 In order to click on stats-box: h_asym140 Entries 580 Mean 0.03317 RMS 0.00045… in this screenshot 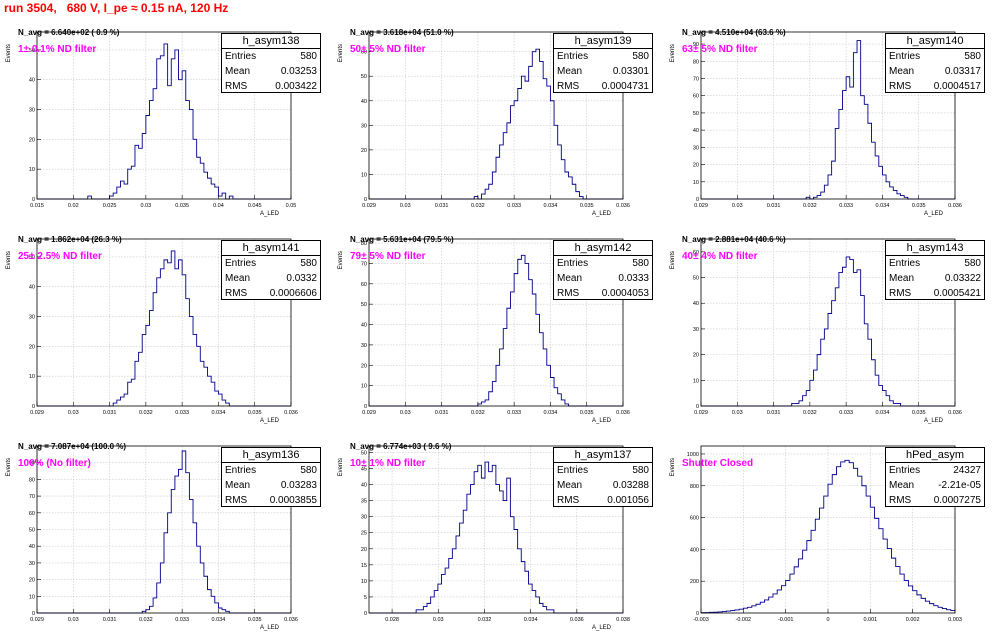, I will do `click(935, 63)`.